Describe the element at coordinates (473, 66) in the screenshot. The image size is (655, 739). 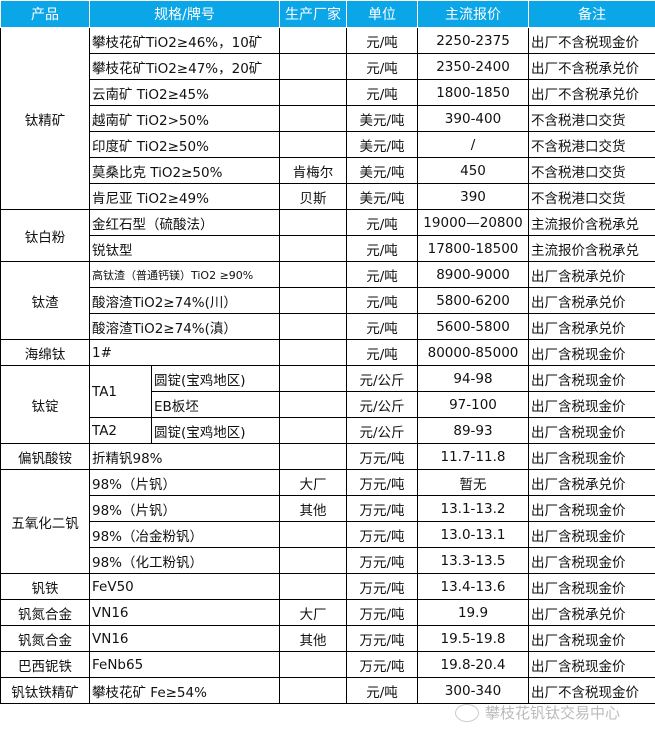
I see `price-cell: 2350-2400` at that location.